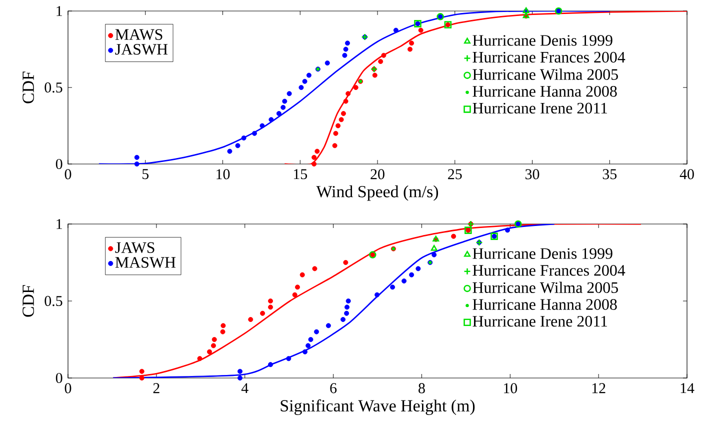 This screenshot has height=423, width=709. What do you see at coordinates (599, 388) in the screenshot?
I see `x-tick-label: 12` at bounding box center [599, 388].